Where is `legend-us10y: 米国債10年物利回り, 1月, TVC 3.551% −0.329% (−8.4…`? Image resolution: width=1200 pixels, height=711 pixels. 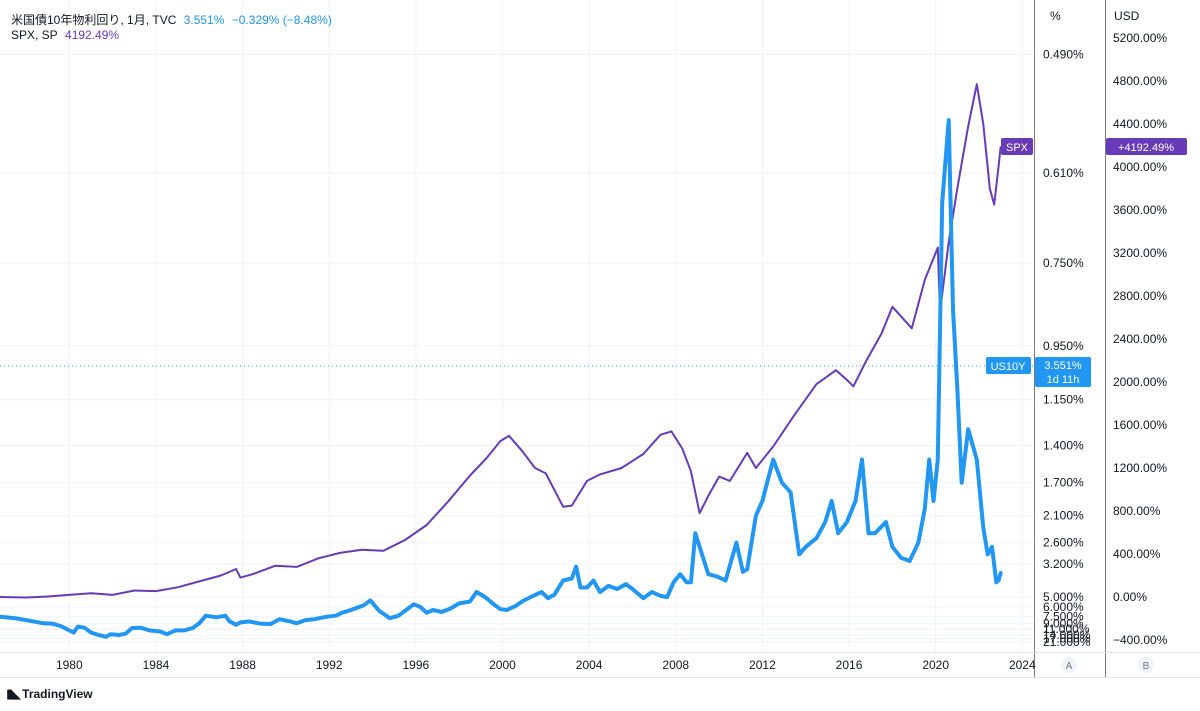
legend-us10y: 米国債10年物利回り, 1月, TVC 3.551% −0.329% (−8.4… is located at coordinates (173, 19).